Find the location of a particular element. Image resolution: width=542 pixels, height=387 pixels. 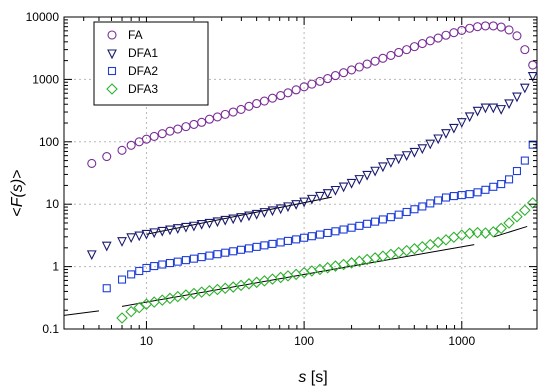

legend-marker-dfa3 is located at coordinates (112, 89).